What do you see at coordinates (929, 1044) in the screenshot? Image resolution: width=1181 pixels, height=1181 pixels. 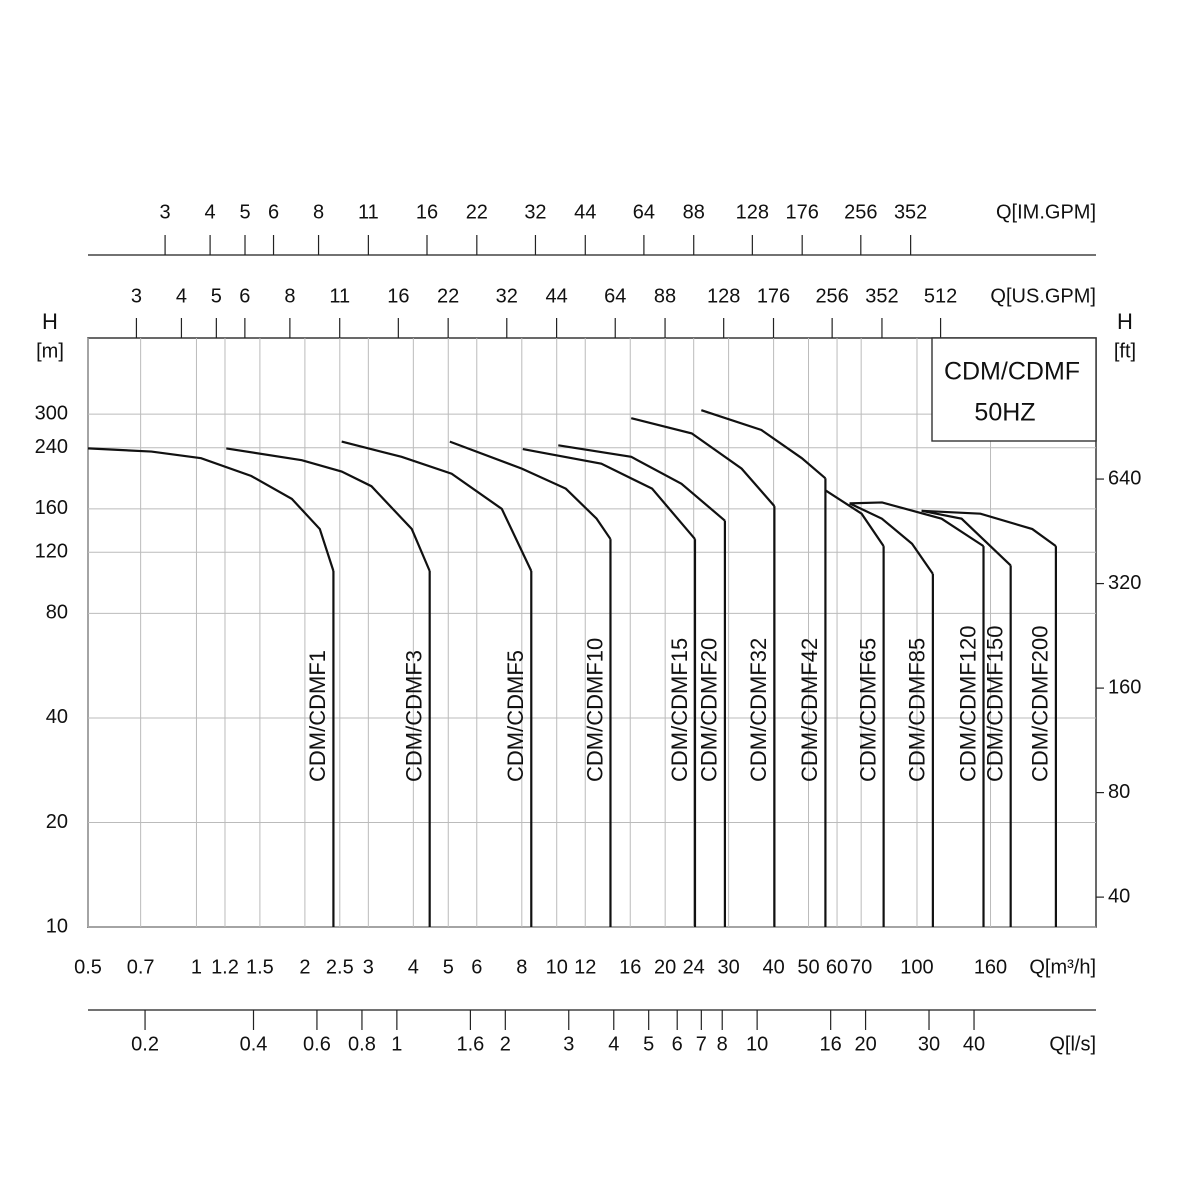 I see `x_ls-tick-label: 30` at bounding box center [929, 1044].